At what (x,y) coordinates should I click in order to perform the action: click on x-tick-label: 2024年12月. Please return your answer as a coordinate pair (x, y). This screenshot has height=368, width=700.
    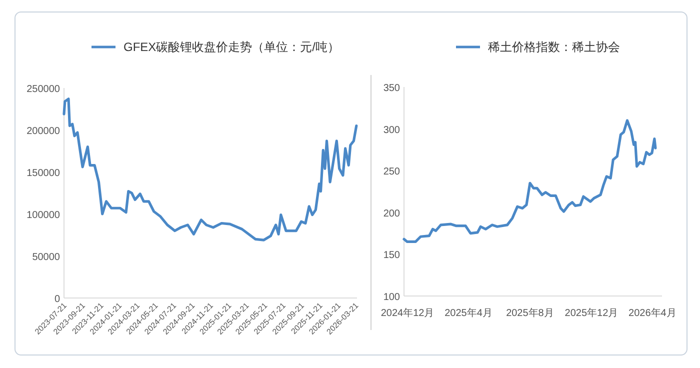
    Looking at the image, I should click on (407, 313).